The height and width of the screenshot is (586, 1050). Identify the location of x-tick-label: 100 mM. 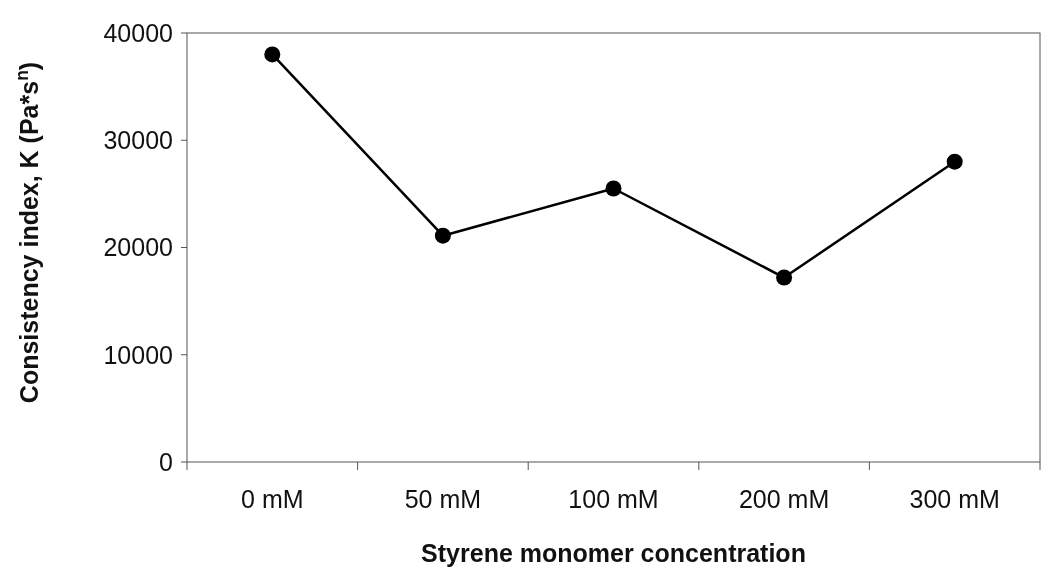
(613, 499).